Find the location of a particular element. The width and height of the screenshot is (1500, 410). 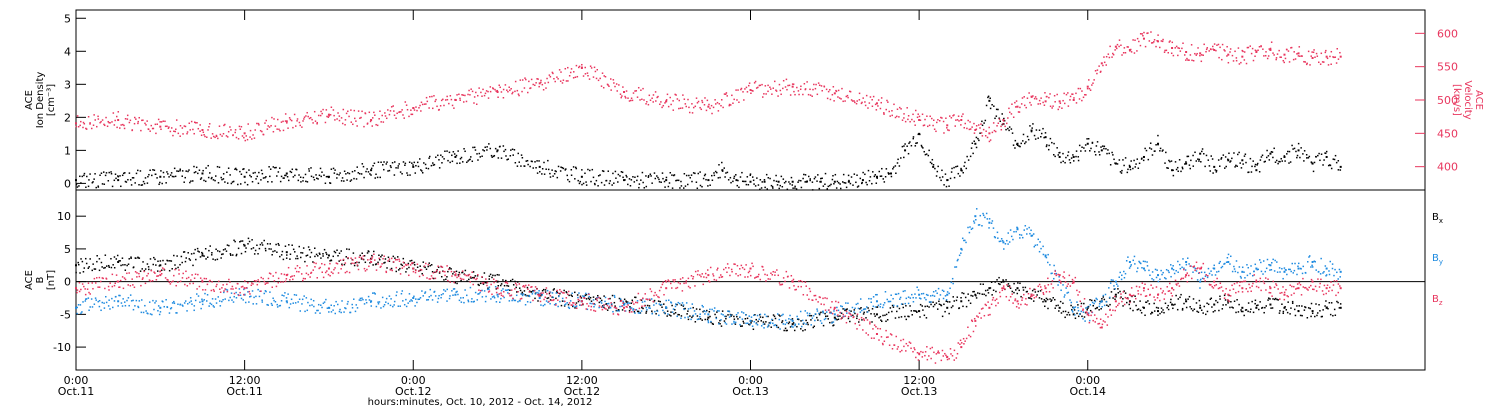

x-tick-time-6: 0:00 is located at coordinates (1087, 380).